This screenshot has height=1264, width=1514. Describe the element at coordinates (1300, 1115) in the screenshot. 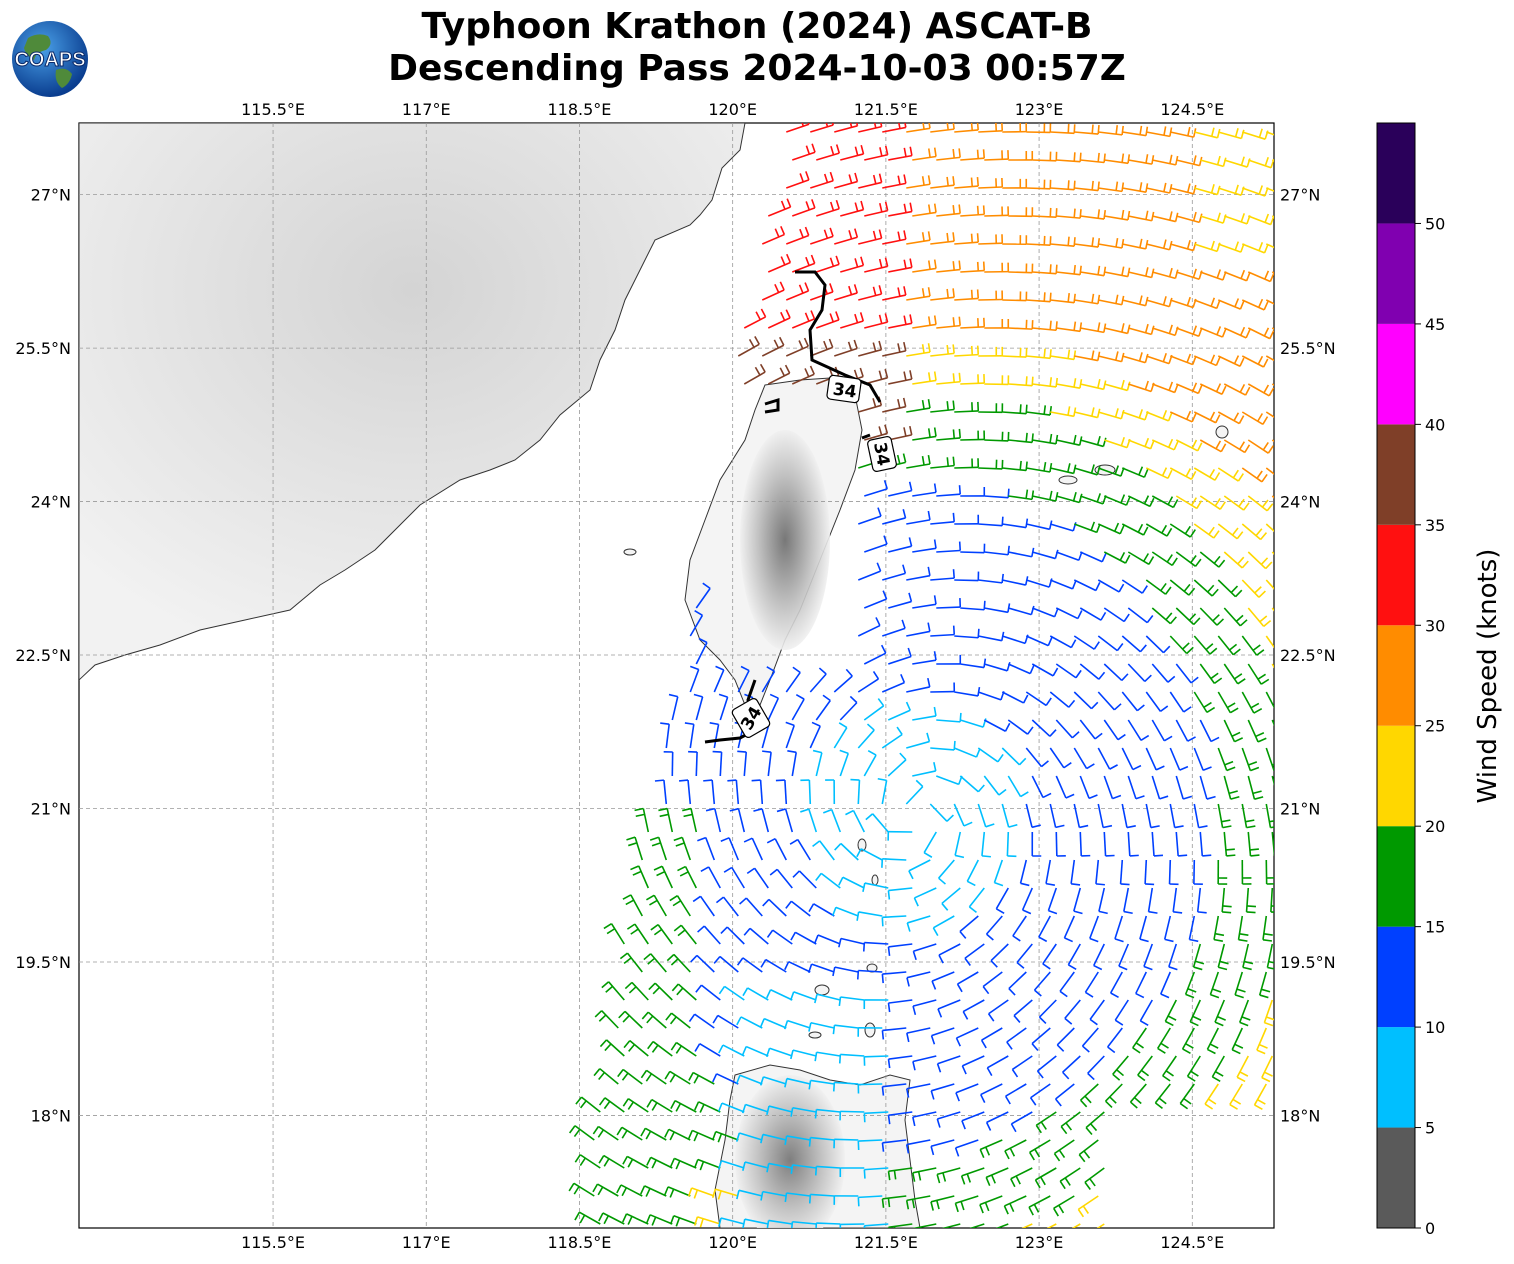

I see `lat-tick-label-right: 18°N` at that location.